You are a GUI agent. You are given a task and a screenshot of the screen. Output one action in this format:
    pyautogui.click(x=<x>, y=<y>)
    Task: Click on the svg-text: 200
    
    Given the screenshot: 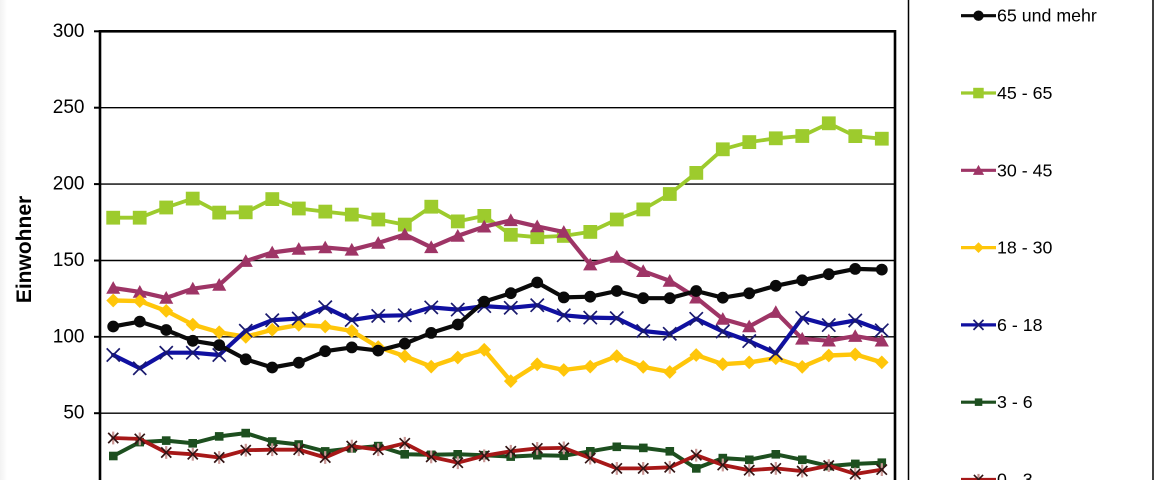 What is the action you would take?
    pyautogui.click(x=69, y=184)
    